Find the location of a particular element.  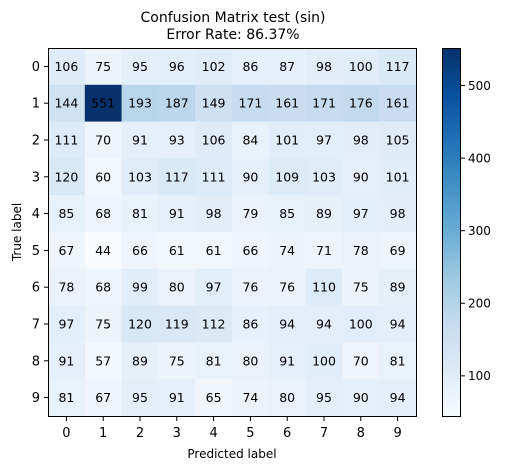

y-axis-ticks: 0 1 2 3 4 5 6 7 8 9 is located at coordinates (40, 233).